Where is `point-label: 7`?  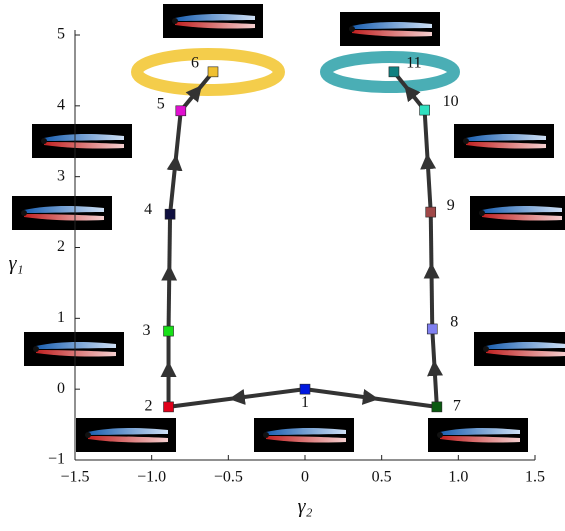 point-label: 7 is located at coordinates (457, 406).